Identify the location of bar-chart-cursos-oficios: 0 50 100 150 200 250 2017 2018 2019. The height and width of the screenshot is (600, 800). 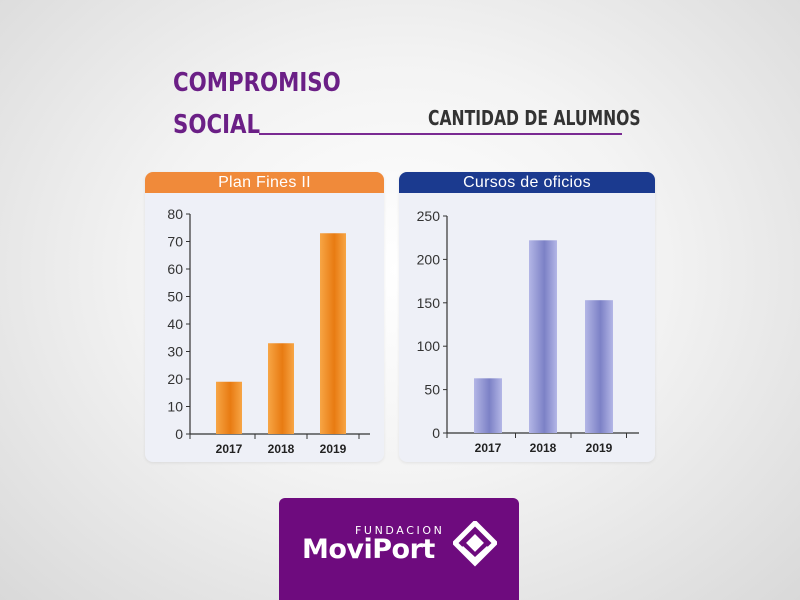
(528, 331).